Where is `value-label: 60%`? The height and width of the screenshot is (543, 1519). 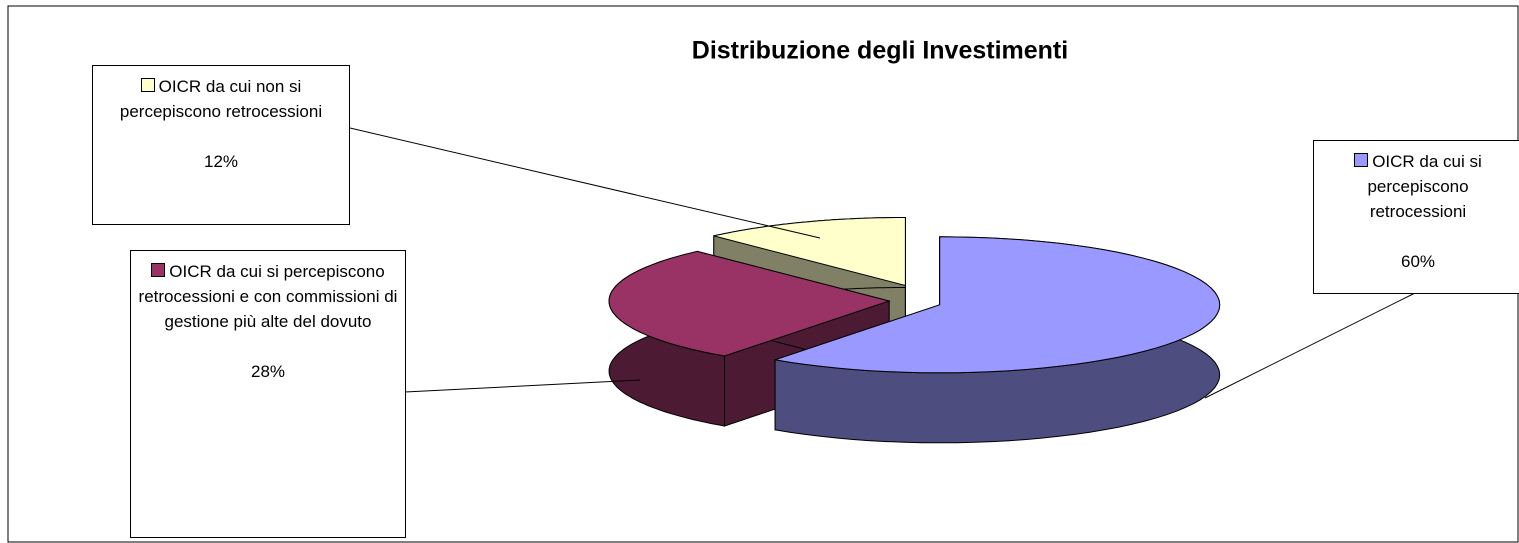
value-label: 60% is located at coordinates (1418, 261).